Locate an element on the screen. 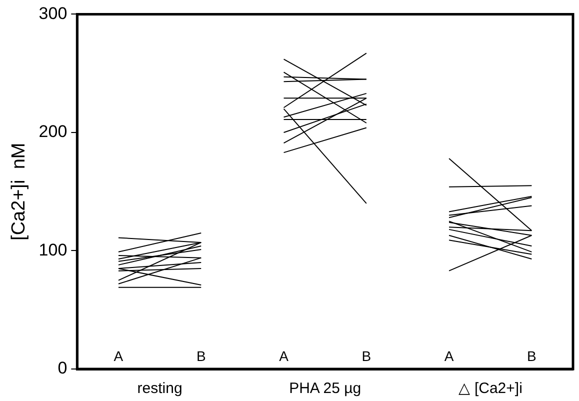 This screenshot has width=579, height=401. y-axis-title: [Ca2+]i nM is located at coordinates (19, 191).